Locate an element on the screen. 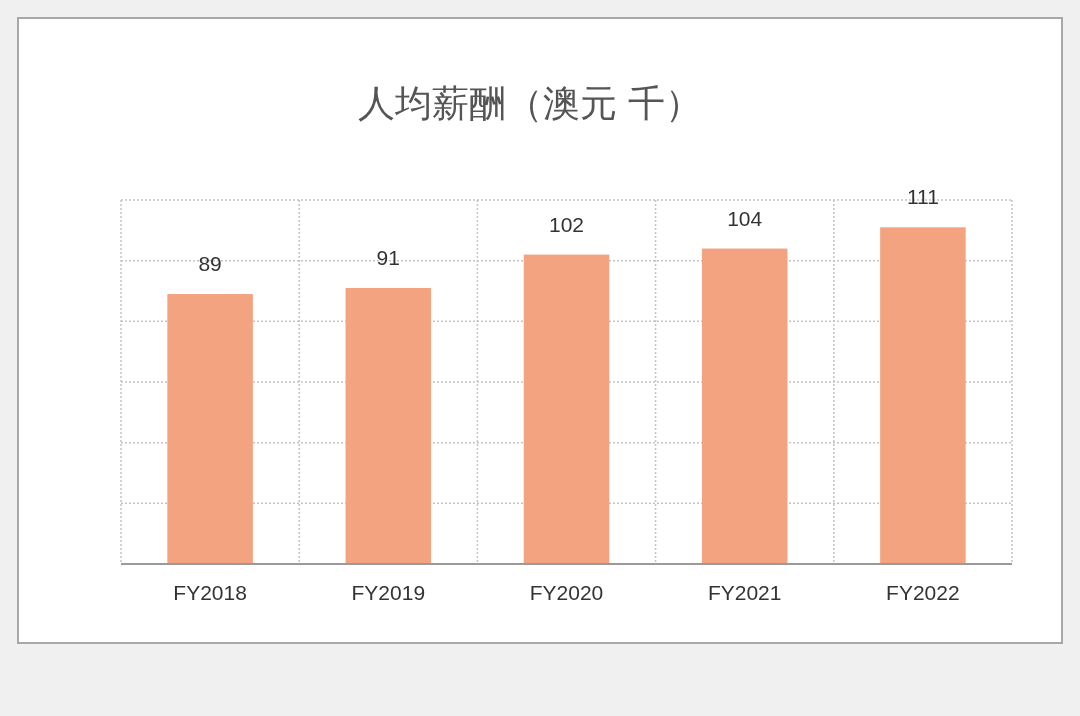  data-label: 89 is located at coordinates (210, 264).